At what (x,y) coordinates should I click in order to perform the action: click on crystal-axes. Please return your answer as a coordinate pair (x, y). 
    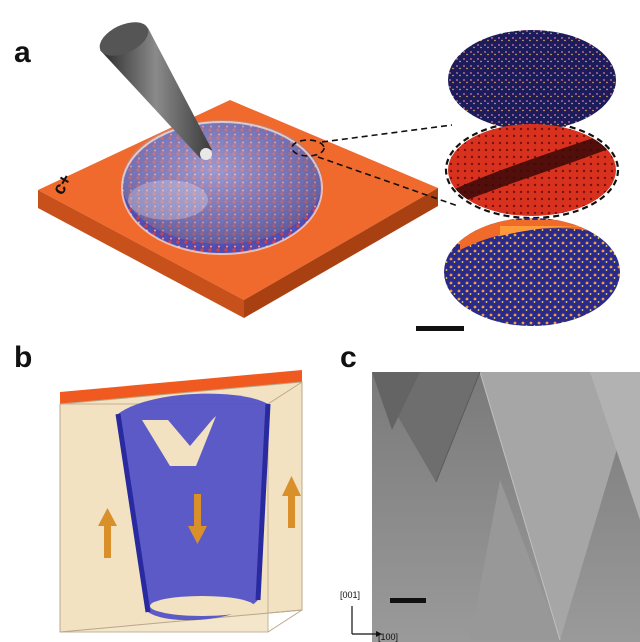
    Looking at the image, I should click on (366, 621).